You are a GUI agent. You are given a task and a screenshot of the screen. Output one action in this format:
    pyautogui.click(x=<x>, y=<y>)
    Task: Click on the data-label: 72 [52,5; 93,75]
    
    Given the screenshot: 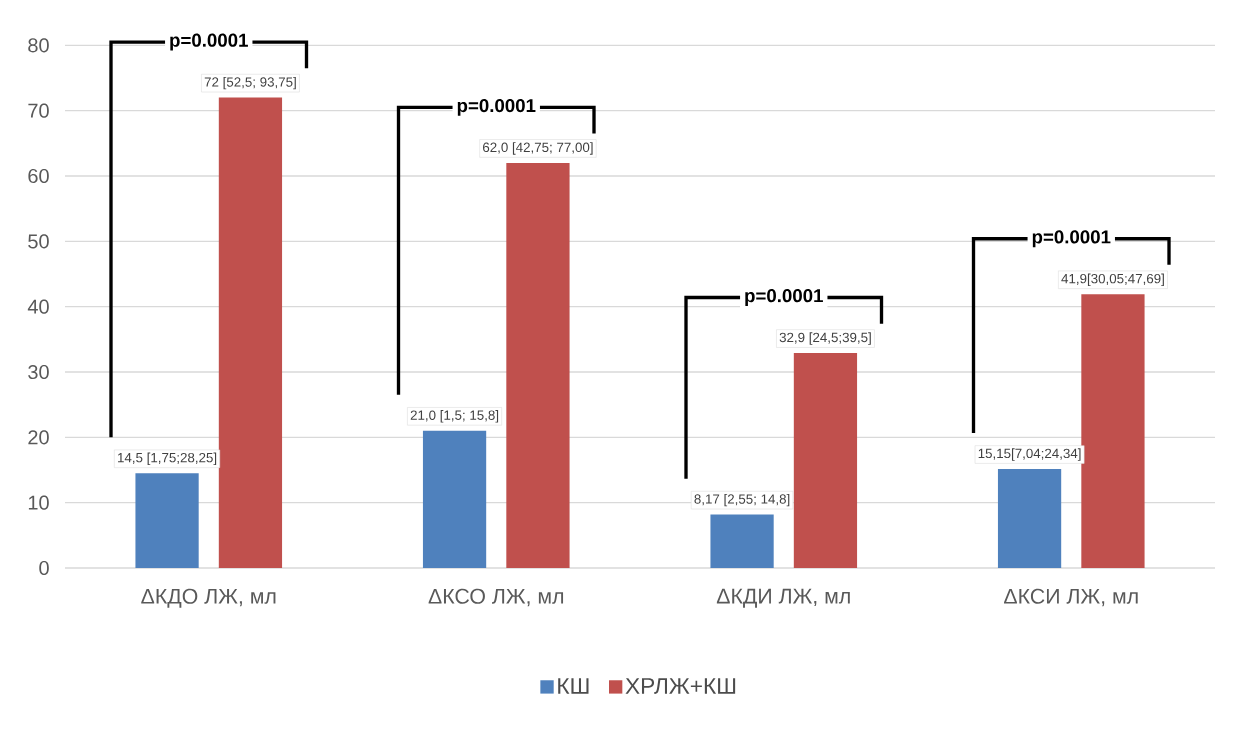 What is the action you would take?
    pyautogui.click(x=250, y=83)
    